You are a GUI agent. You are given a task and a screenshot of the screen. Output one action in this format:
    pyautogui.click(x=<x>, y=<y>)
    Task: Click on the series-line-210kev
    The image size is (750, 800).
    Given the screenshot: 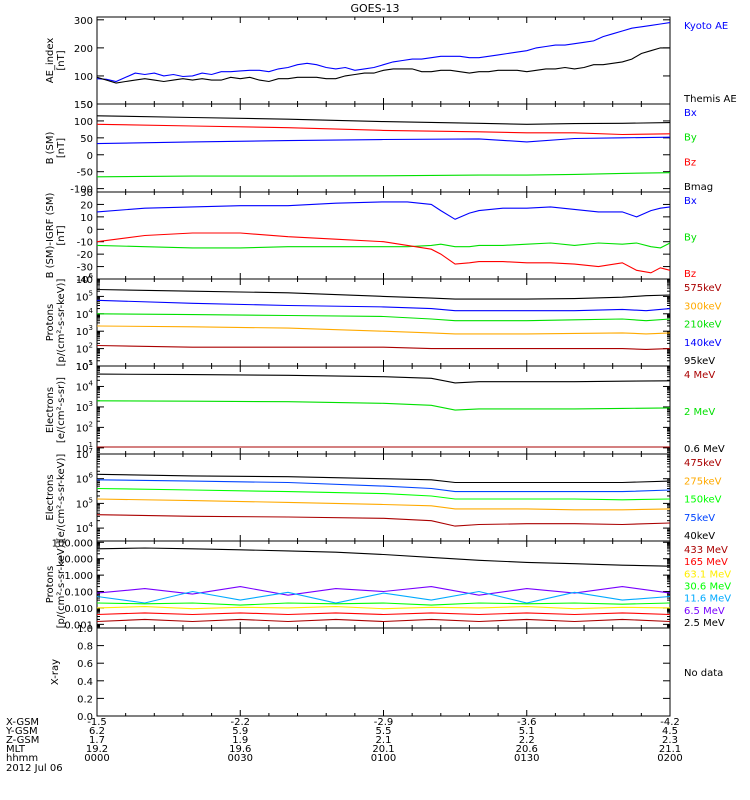 What is the action you would take?
    pyautogui.click(x=383, y=317)
    